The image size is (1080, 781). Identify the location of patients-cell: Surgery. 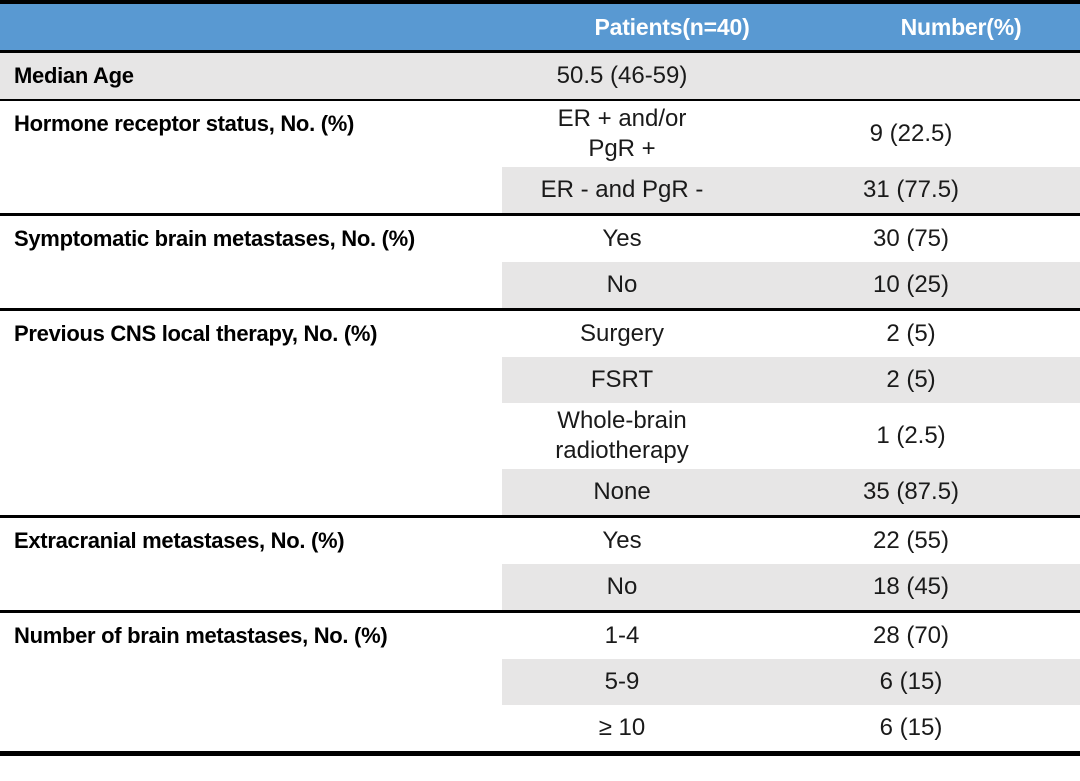
(622, 333).